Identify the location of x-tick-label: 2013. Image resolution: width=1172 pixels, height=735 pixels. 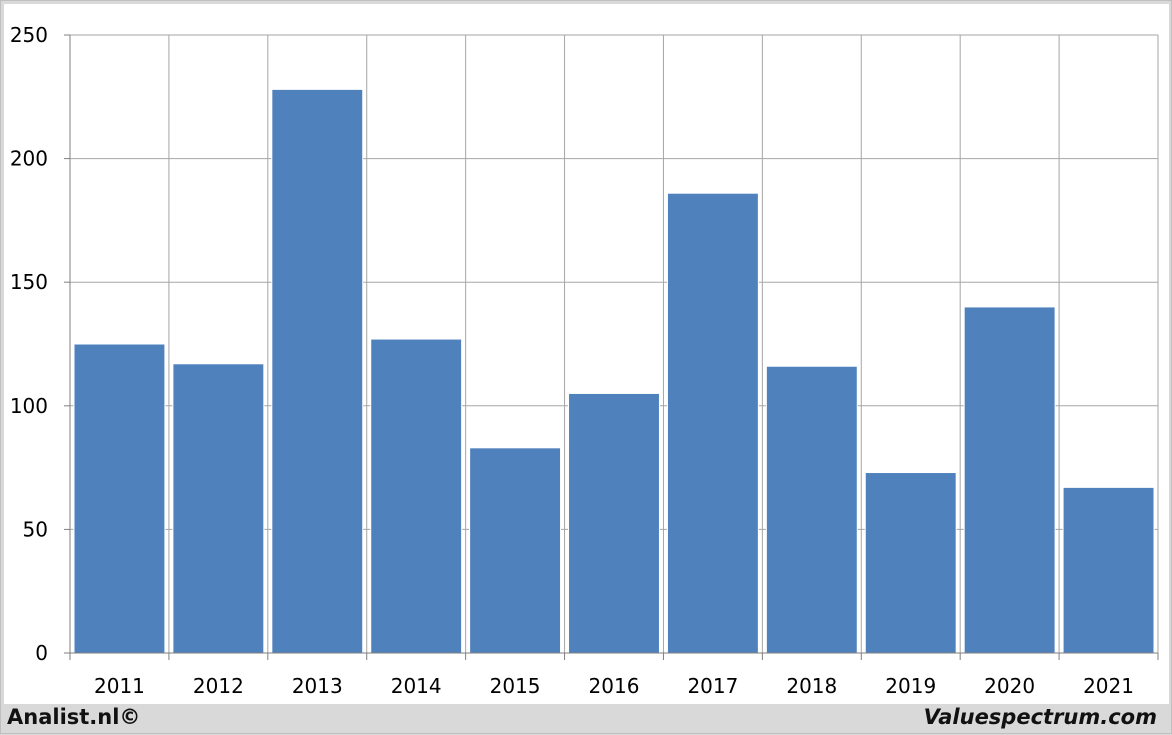
(317, 686).